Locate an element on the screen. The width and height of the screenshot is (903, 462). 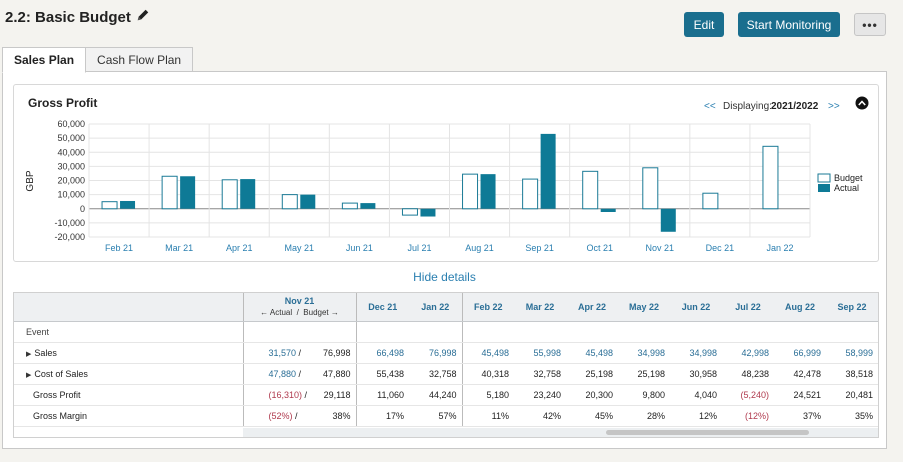
hide-details-link: Hide details is located at coordinates (444, 277).